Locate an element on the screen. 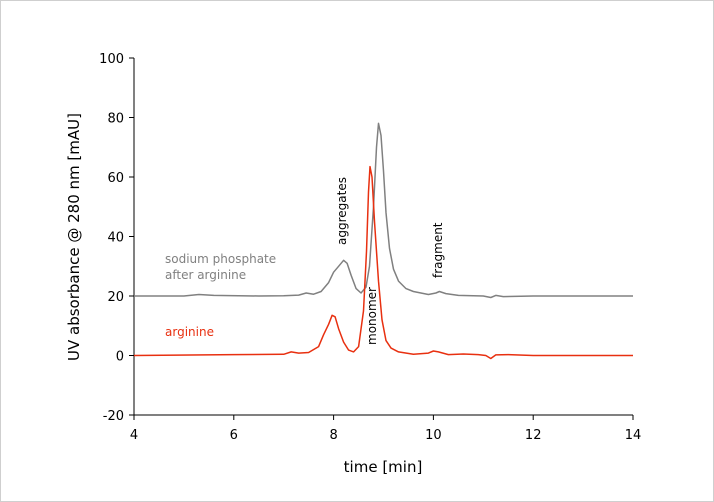 The width and height of the screenshot is (714, 502). x-axis-title: time [min] is located at coordinates (383, 467).